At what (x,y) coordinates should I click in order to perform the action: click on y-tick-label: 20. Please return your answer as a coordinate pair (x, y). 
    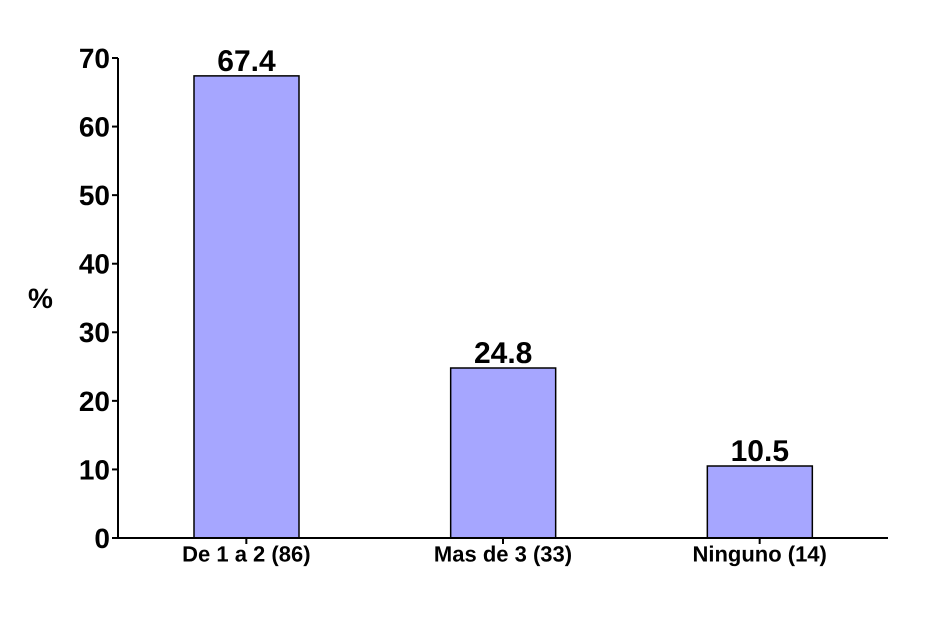
    Looking at the image, I should click on (94, 401).